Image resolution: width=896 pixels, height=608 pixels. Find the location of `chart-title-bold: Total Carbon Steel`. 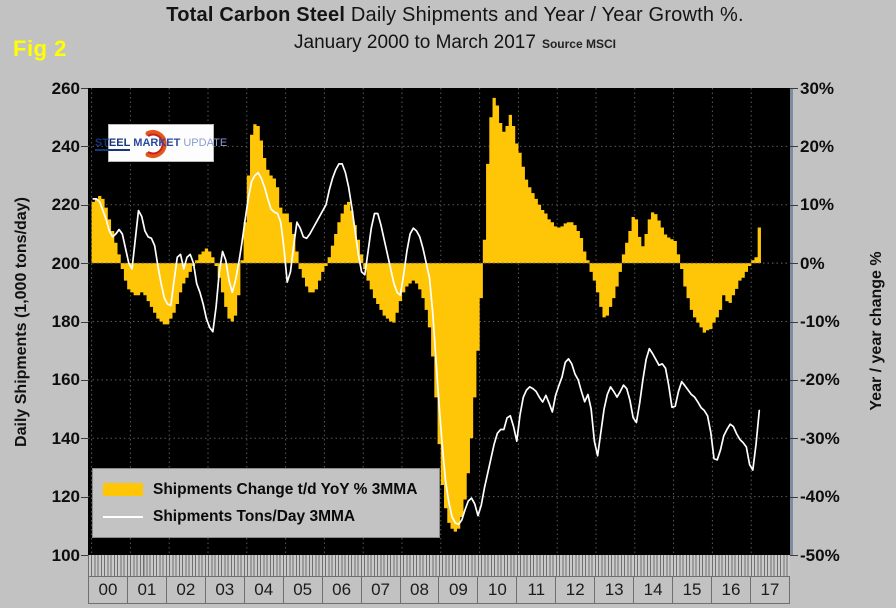

chart-title-bold: Total Carbon Steel is located at coordinates (256, 15).